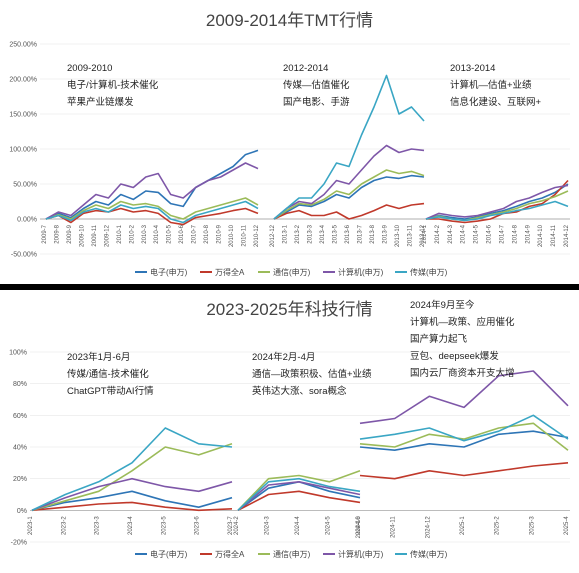  What do you see at coordinates (245, 235) in the screenshot?
I see `x-tick-label: 2010-11` at bounding box center [245, 235].